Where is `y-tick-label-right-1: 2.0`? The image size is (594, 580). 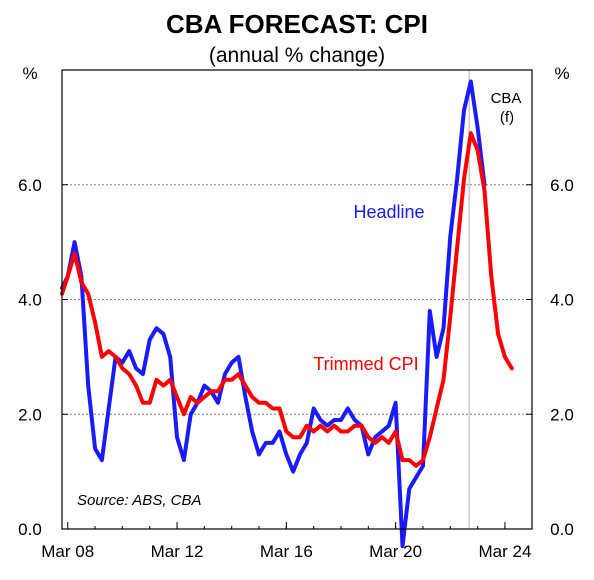
y-tick-label-right-1: 2.0 is located at coordinates (562, 414).